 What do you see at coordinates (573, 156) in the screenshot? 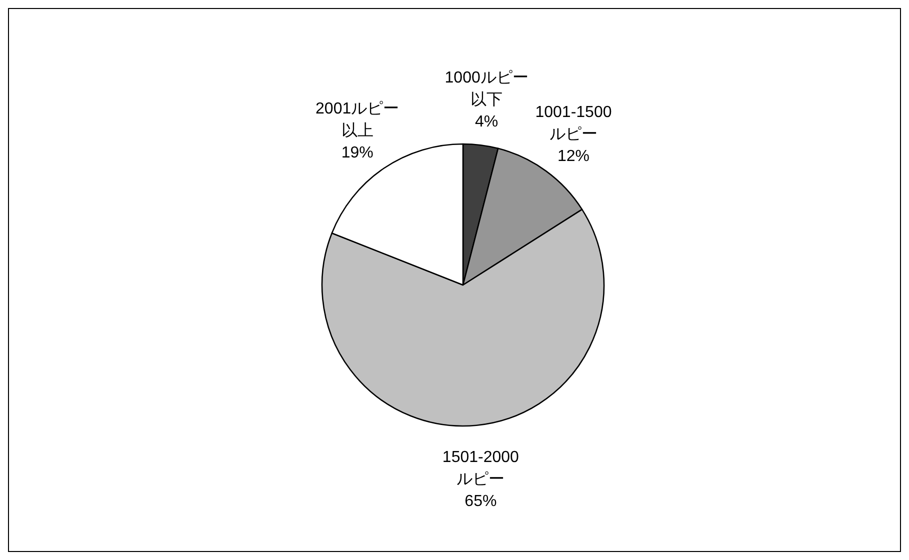
I see `data-label: 12%` at bounding box center [573, 156].